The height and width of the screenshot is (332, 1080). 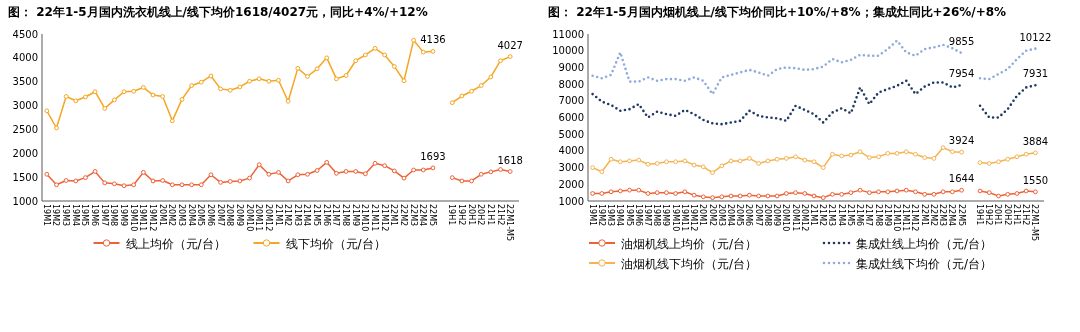 What do you see at coordinates (924, 243) in the screenshot?
I see `legend-label: 集成灶线上均价（元/台）` at bounding box center [924, 243].